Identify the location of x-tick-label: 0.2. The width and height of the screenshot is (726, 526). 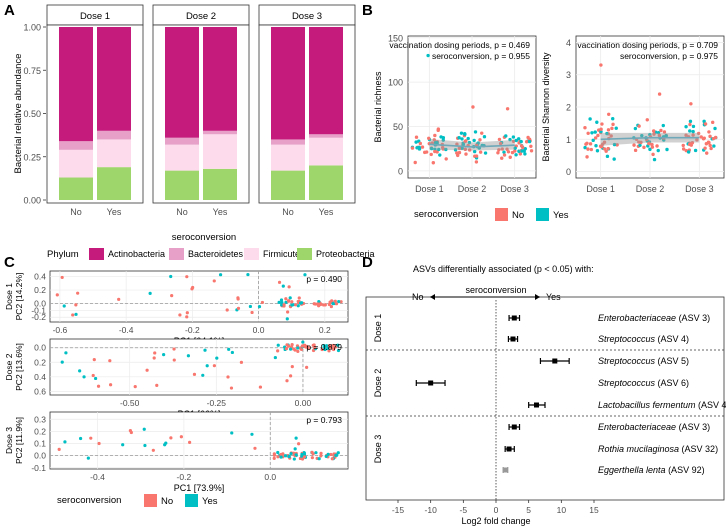
(325, 330).